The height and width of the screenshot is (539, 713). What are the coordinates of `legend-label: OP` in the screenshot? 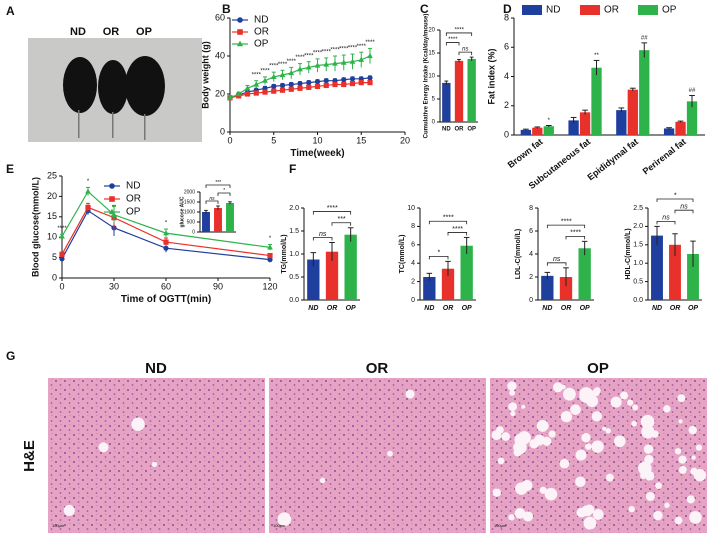 It's located at (261, 44).